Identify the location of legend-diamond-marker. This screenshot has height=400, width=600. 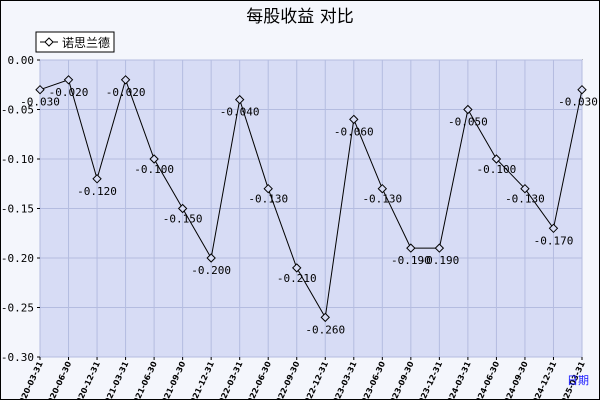
(49, 42).